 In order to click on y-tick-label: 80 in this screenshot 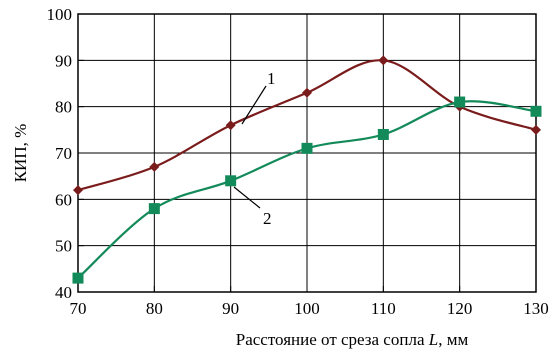, I will do `click(63, 107)`.